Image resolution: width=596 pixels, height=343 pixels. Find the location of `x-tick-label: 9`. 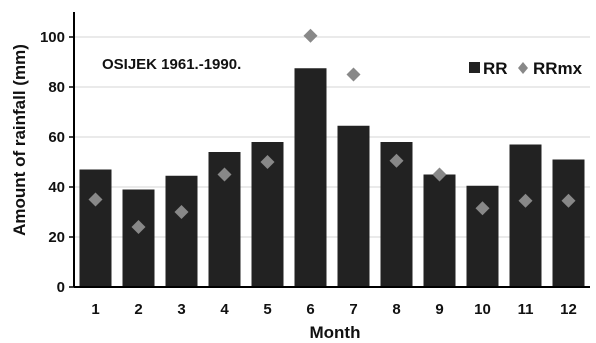

x-tick-label: 9 is located at coordinates (439, 309).